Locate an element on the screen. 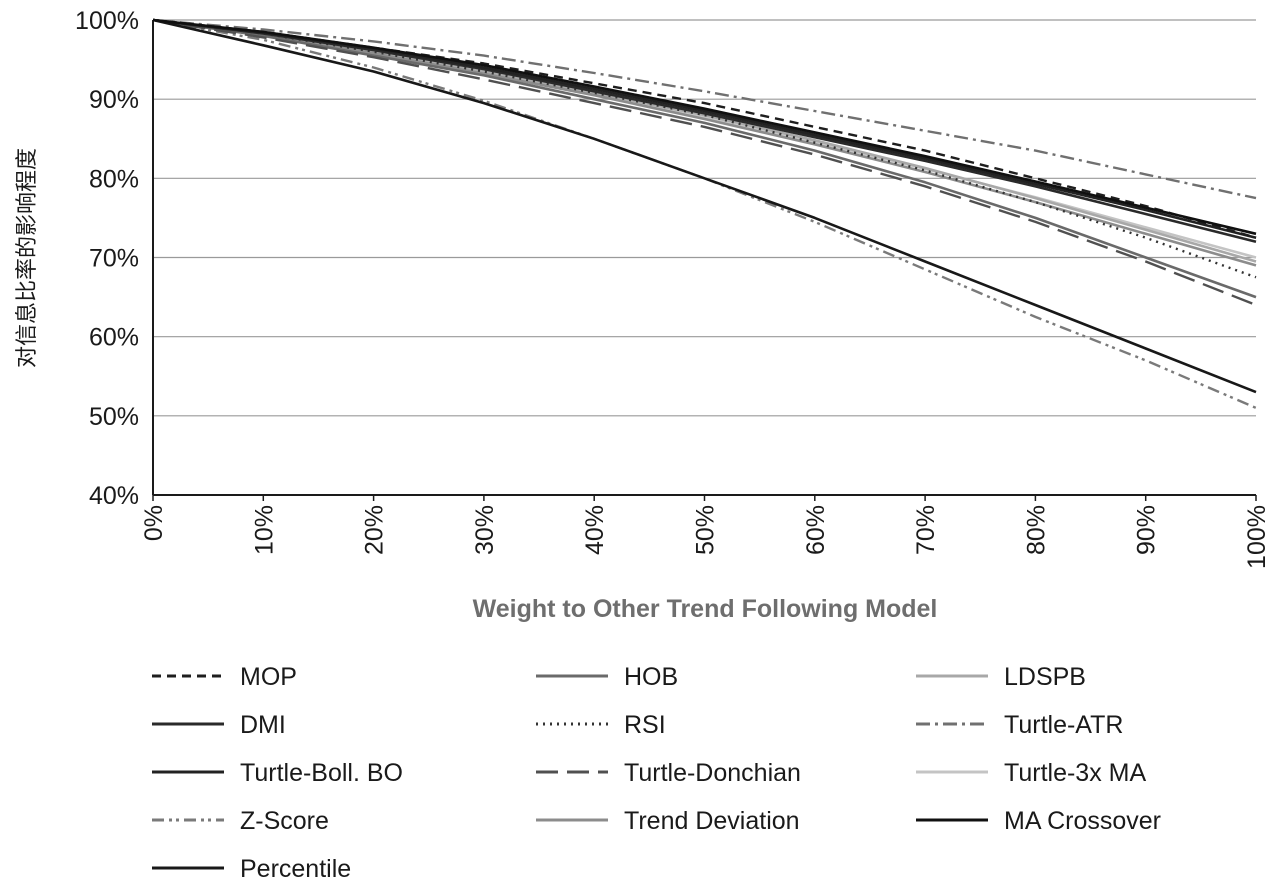  legend-item: RSI is located at coordinates (601, 725).